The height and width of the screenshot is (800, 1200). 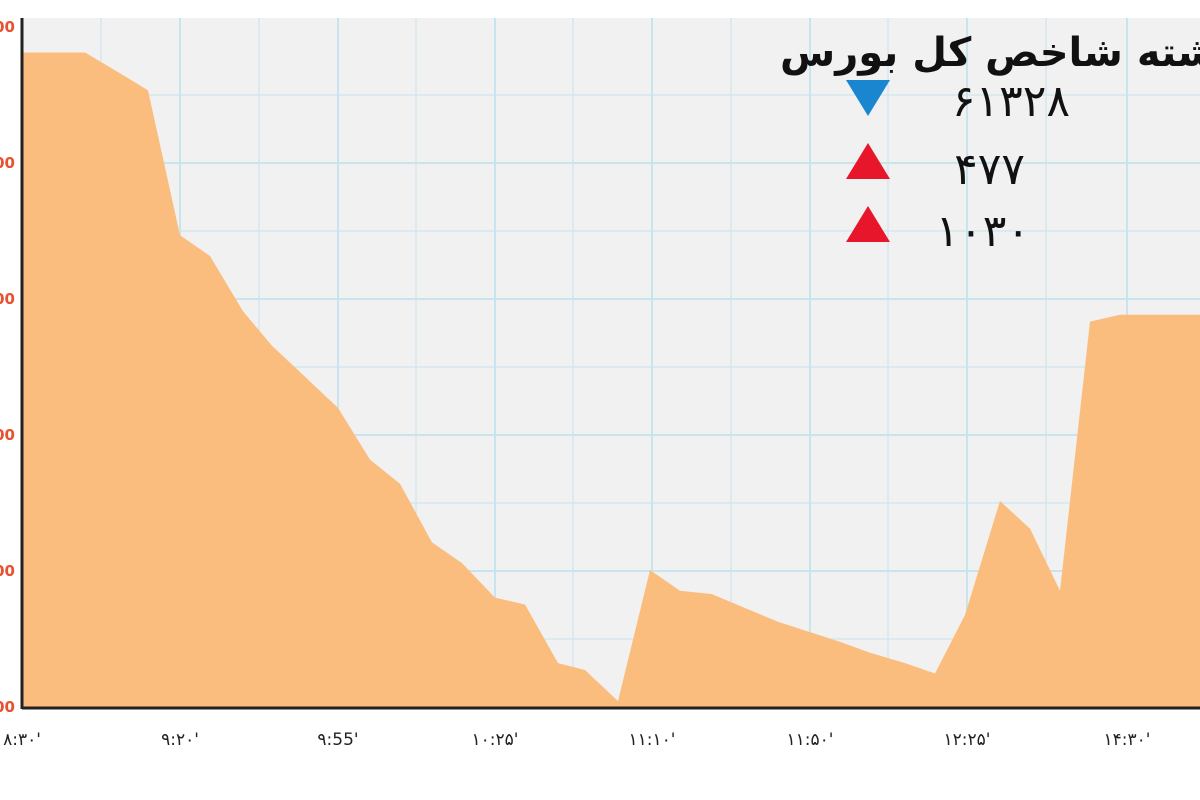 What do you see at coordinates (990, 52) in the screenshot?
I see `chart-title: تغییرات روز گذشته شاخص کل بورس` at bounding box center [990, 52].